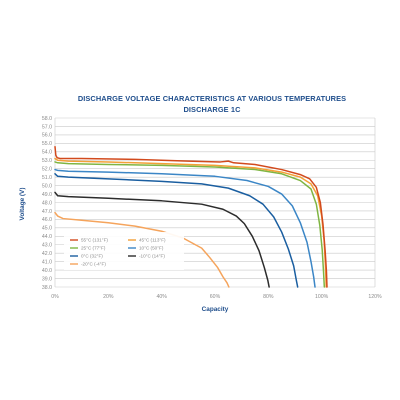  I want to click on y-tick-label: 54.0, so click(47, 153).